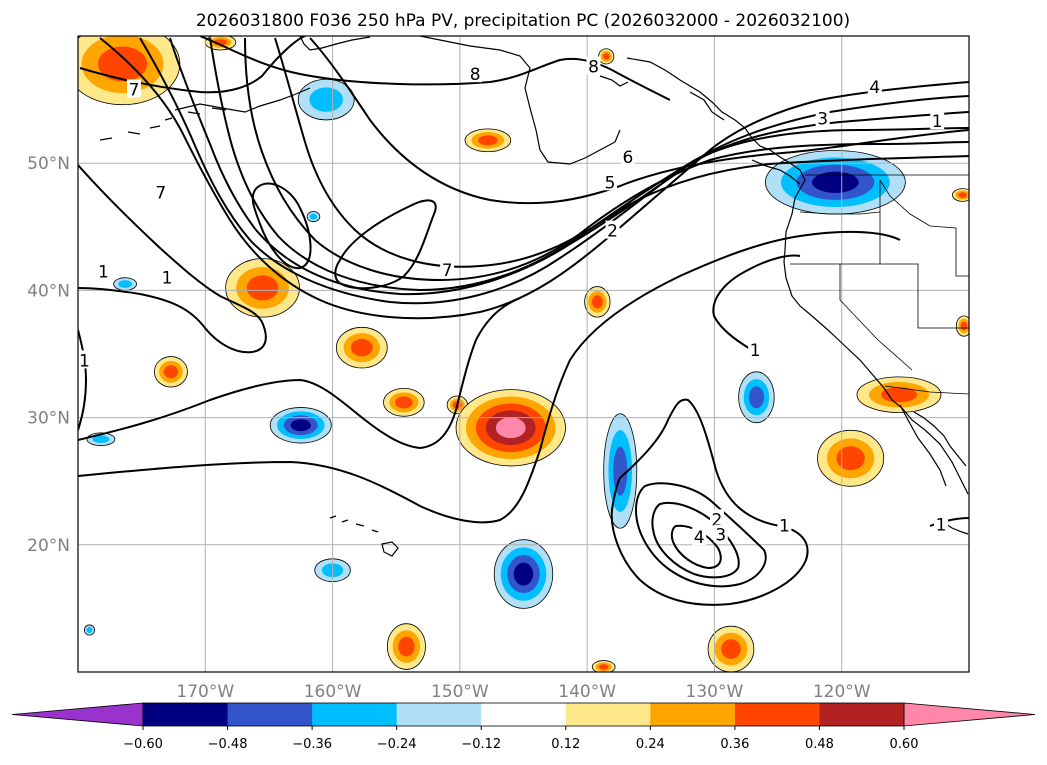  What do you see at coordinates (48, 546) in the screenshot?
I see `lat-tick-label: 20°N` at bounding box center [48, 546].